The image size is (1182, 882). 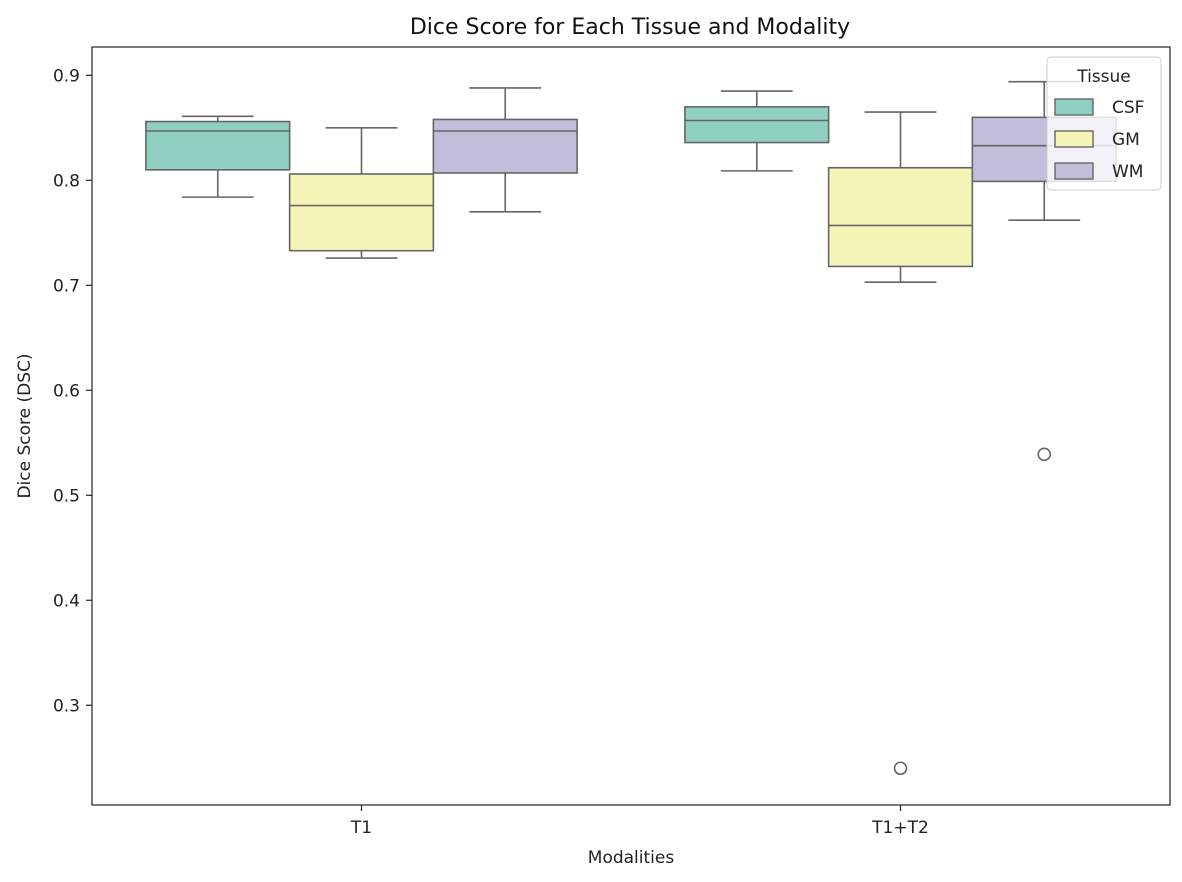 What do you see at coordinates (900, 828) in the screenshot?
I see `x-tick-label: T1+T2` at bounding box center [900, 828].